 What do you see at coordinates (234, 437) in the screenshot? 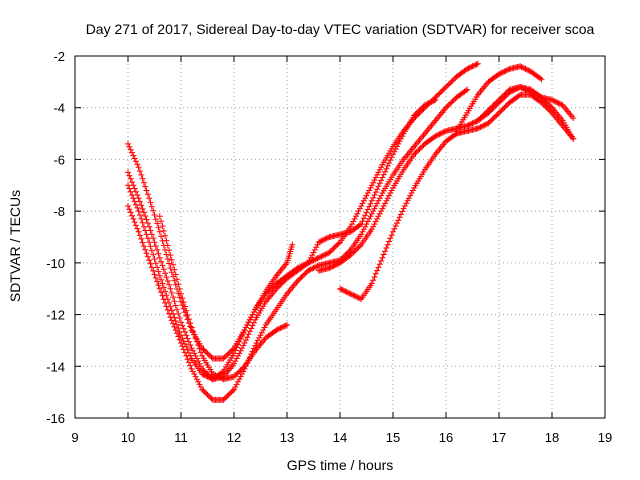
I see `x-tick-label: 12` at bounding box center [234, 437].